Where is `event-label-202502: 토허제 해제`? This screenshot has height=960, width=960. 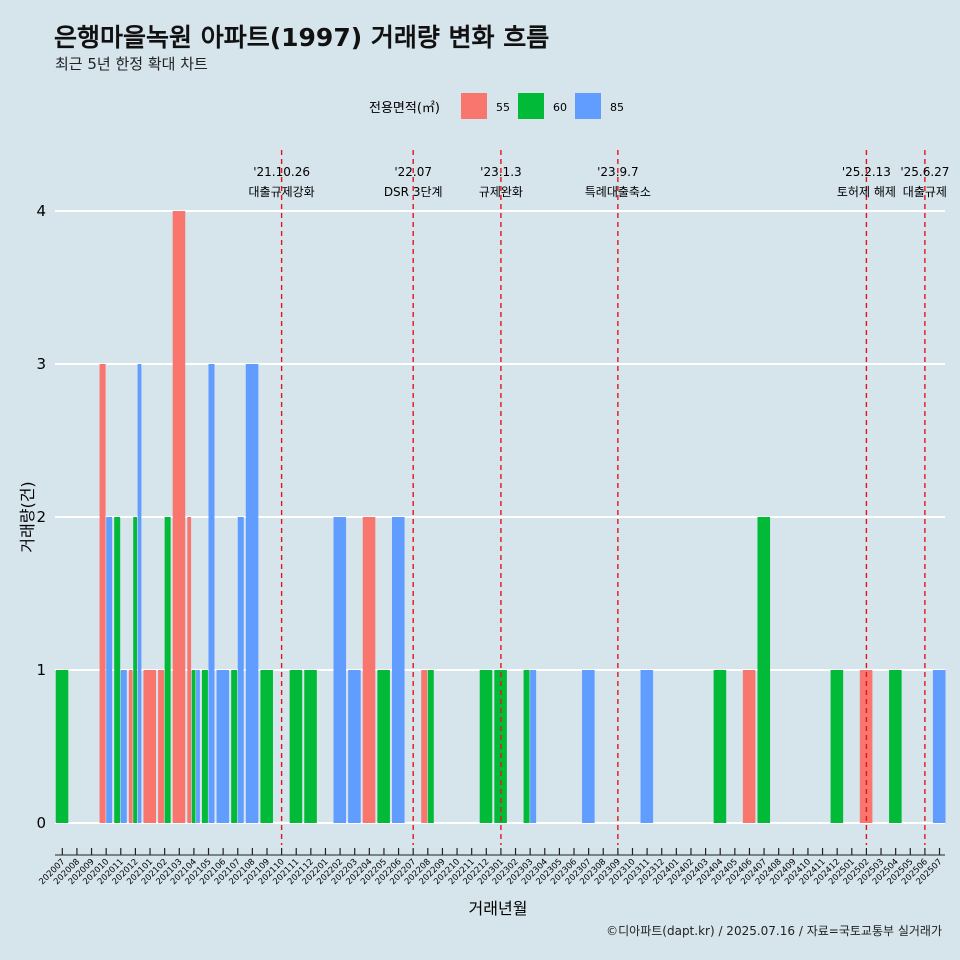 event-label-202502: 토허제 해제 is located at coordinates (866, 192).